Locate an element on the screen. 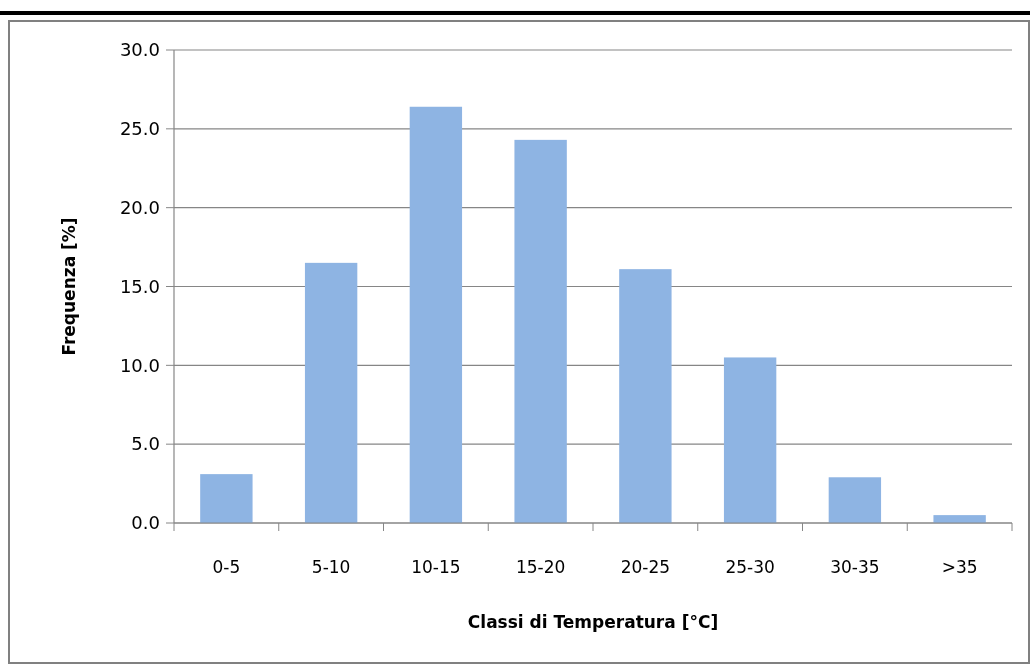 This screenshot has height=669, width=1030. y-tick-label: 30.0 is located at coordinates (139, 50).